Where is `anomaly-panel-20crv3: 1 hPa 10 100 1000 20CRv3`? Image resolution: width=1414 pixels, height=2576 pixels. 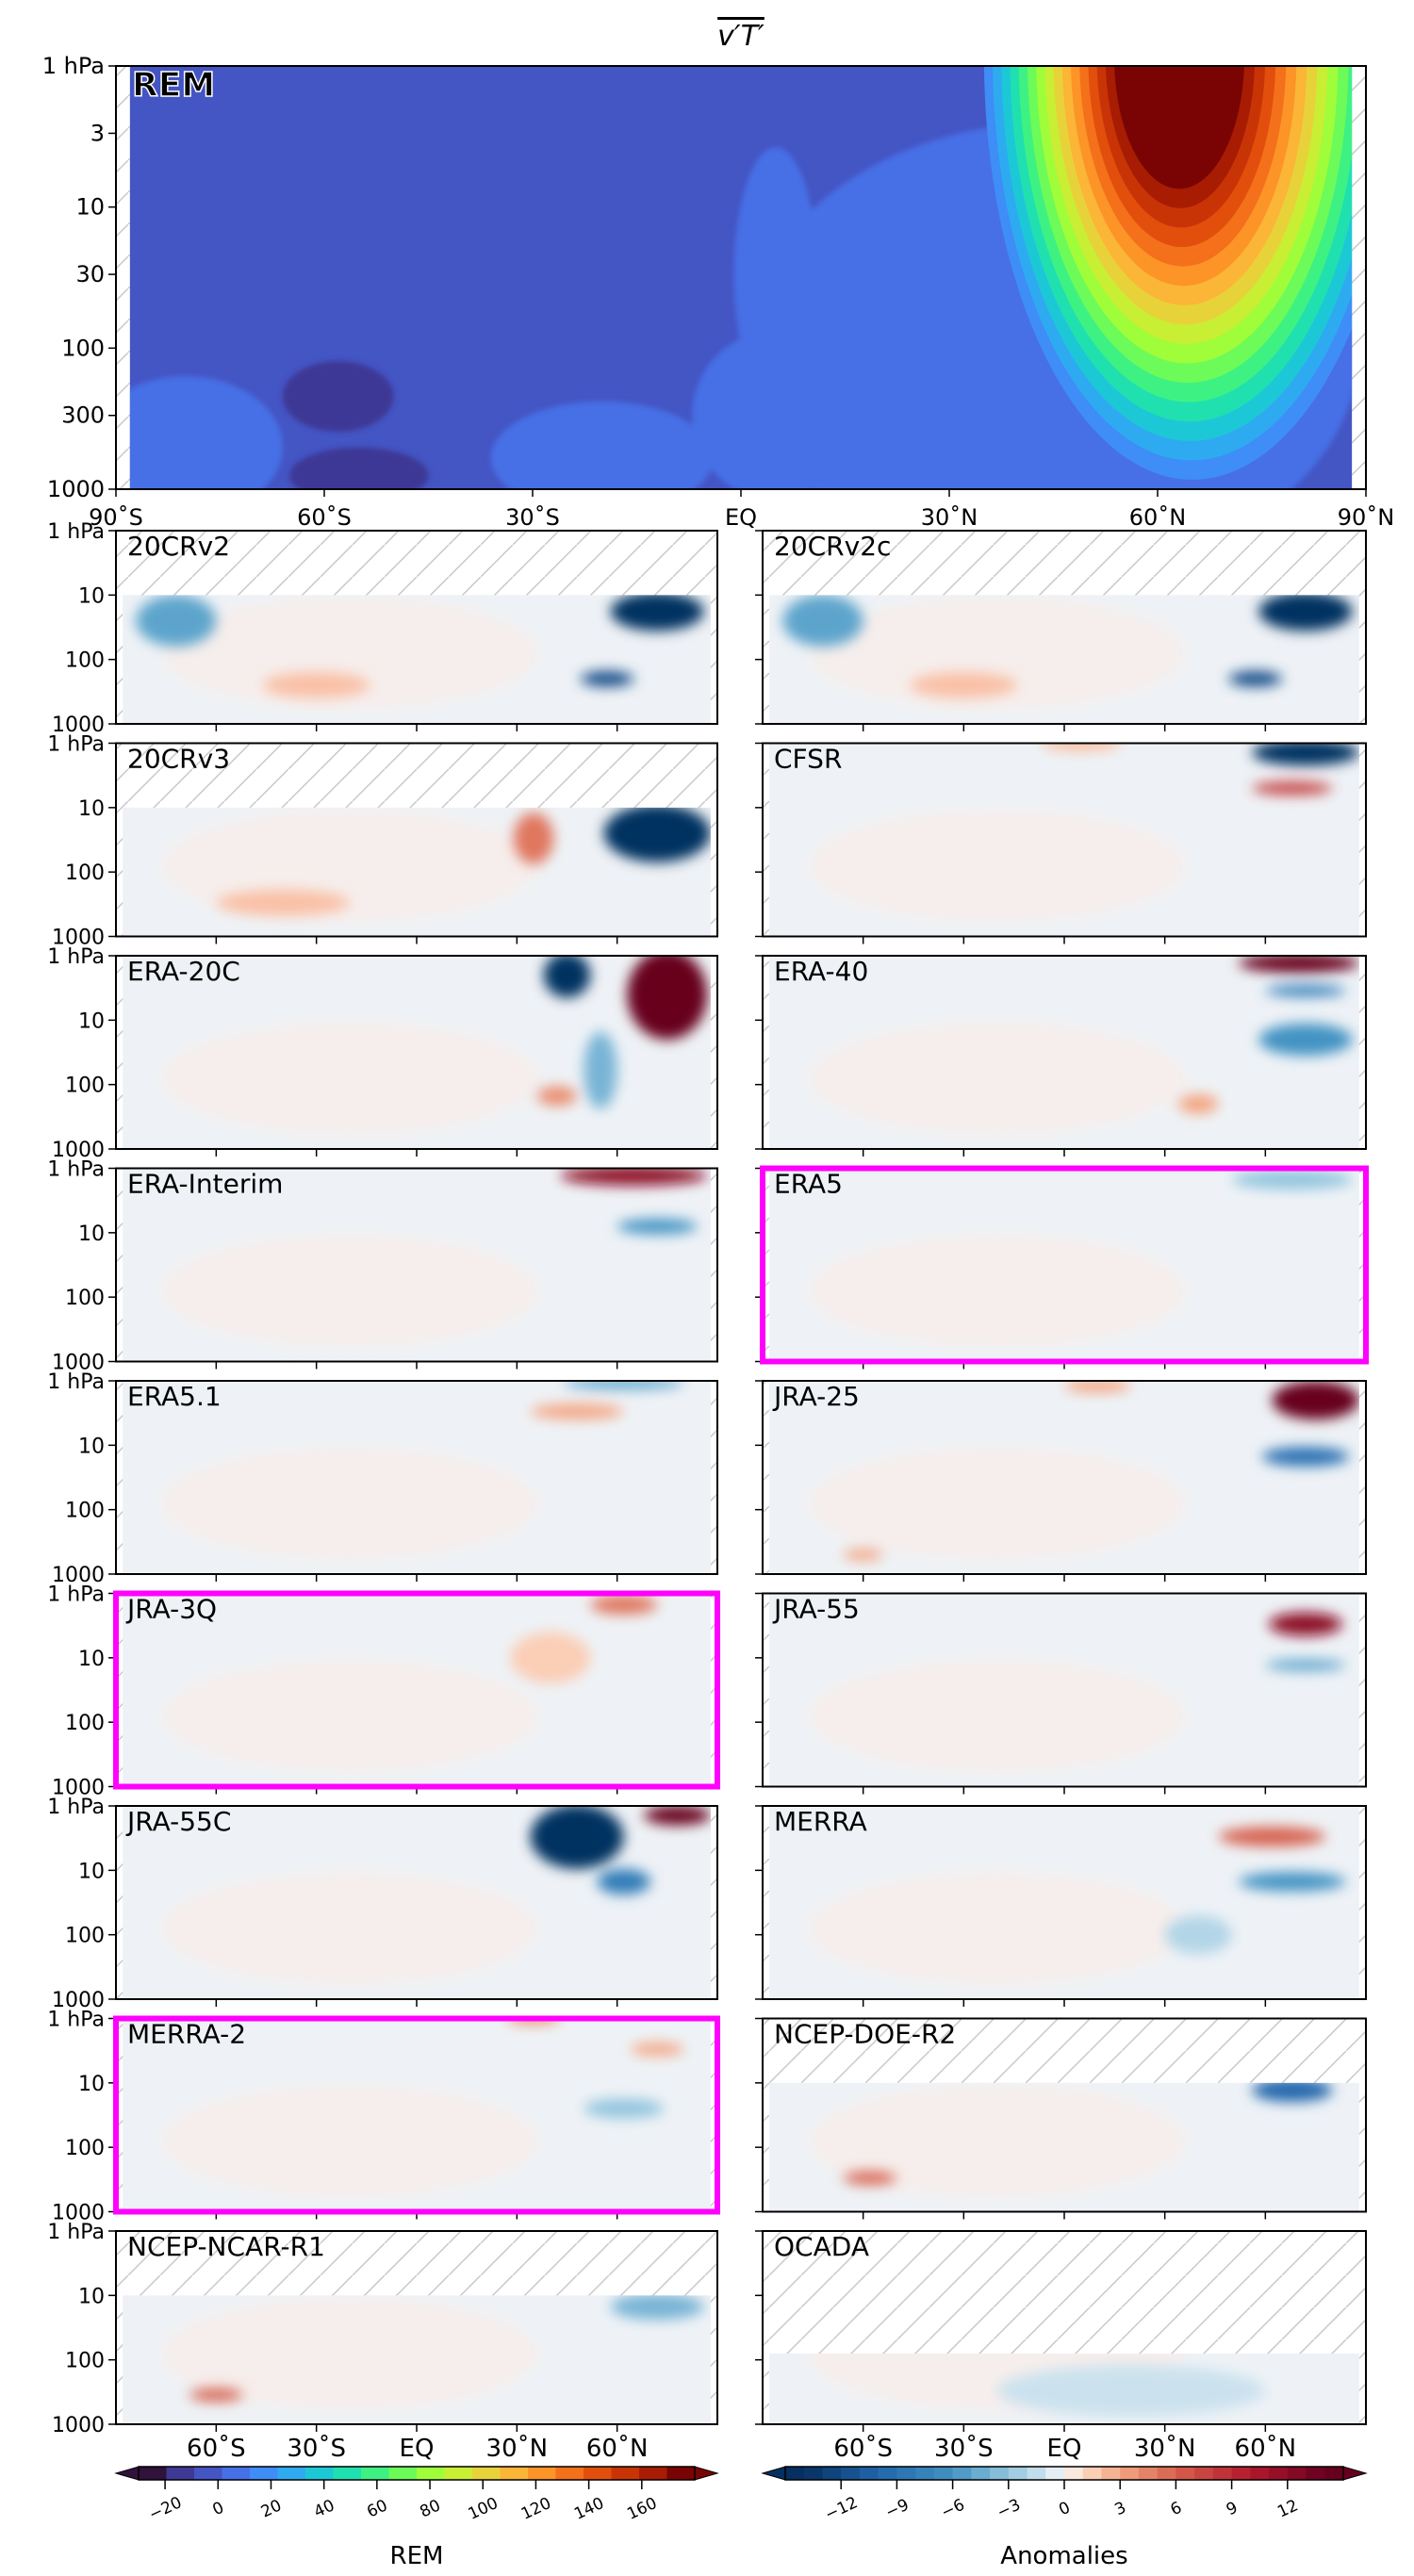 anomaly-panel-20crv3: 1 hPa 10 100 1000 20CRv3 is located at coordinates (382, 841).